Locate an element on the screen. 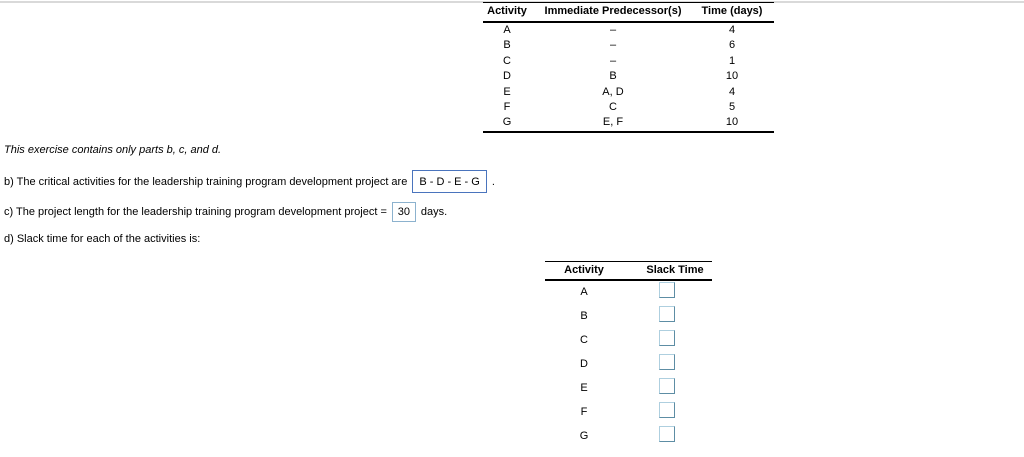 This screenshot has width=1024, height=457. table-row: F C 5 is located at coordinates (628, 107).